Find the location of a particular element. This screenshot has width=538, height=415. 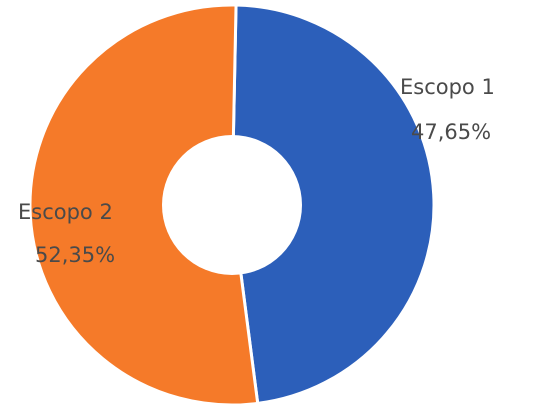

donut-hole is located at coordinates (232, 205).